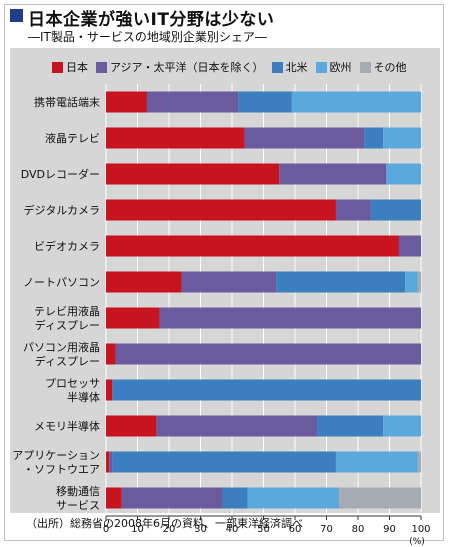 This screenshot has width=450, height=547. Describe the element at coordinates (147, 37) in the screenshot. I see `page-subtitle: ―IT製品・サービスの地域別企業別シェア―` at that location.